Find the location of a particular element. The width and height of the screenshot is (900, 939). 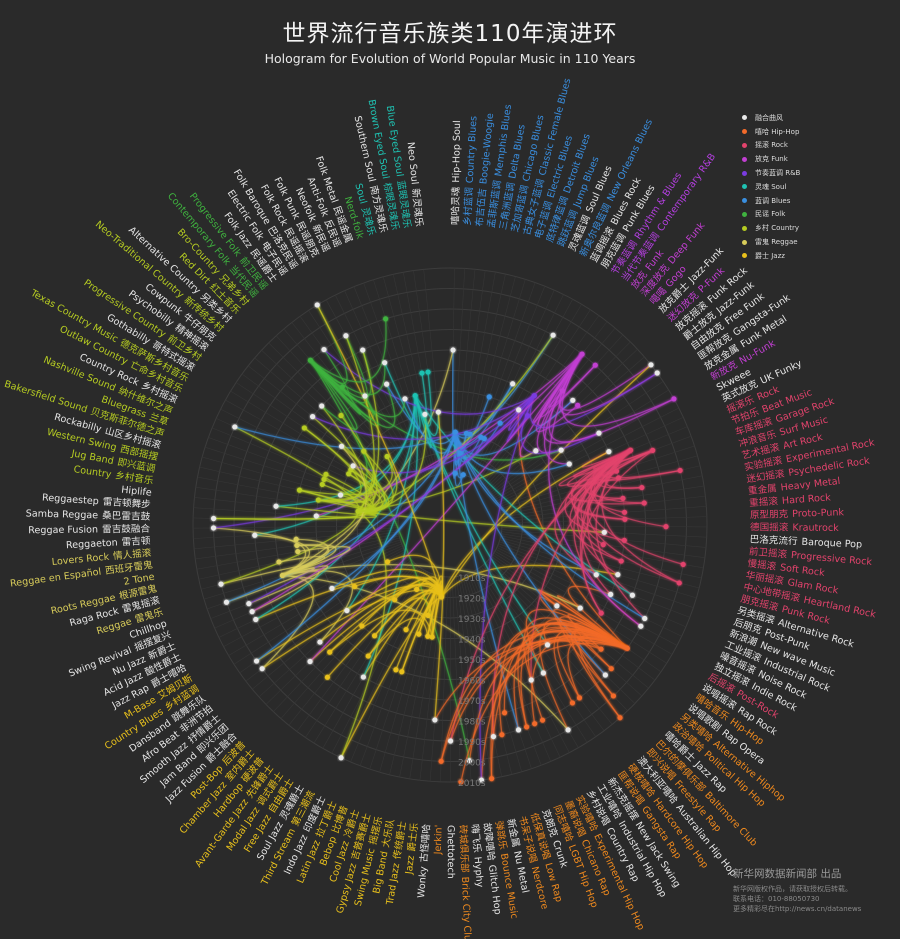

genre-label: Reggaestep 雷吉顿舞步 is located at coordinates (96, 500).